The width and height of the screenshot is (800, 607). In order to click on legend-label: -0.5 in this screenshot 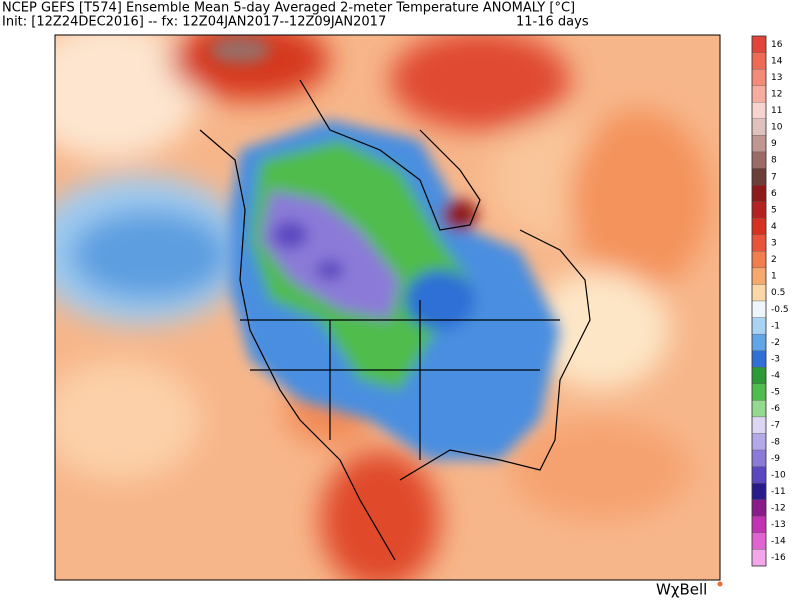, I will do `click(780, 310)`.